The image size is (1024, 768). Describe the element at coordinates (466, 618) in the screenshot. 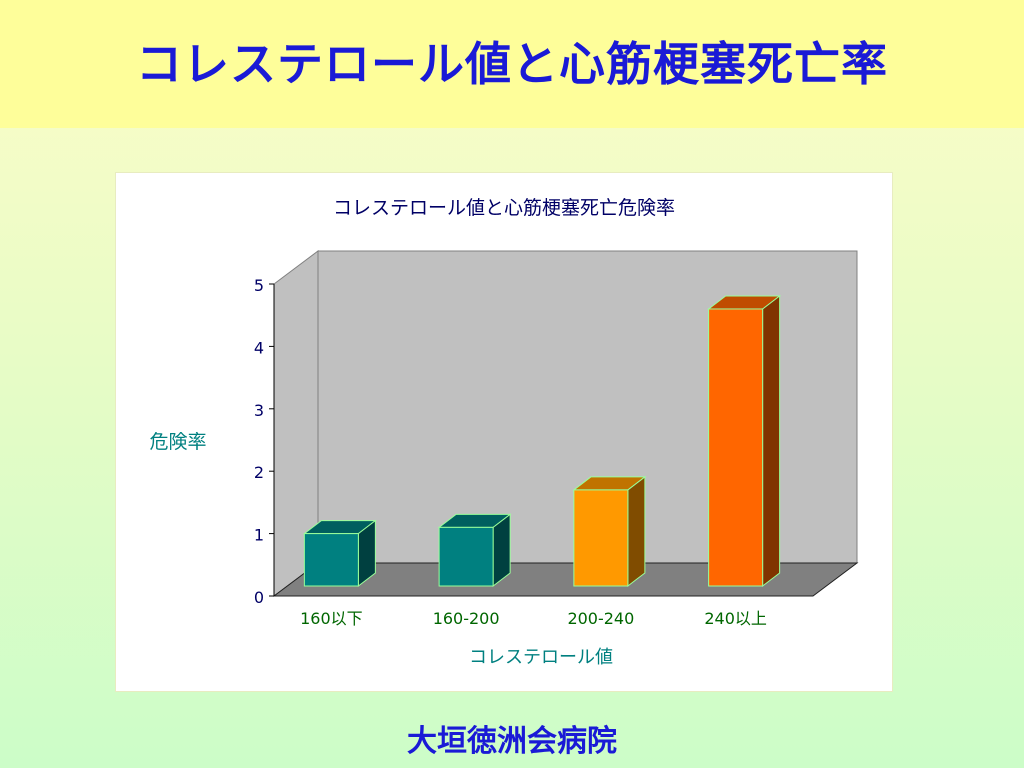

I see `x-tick-label: 160-200` at that location.